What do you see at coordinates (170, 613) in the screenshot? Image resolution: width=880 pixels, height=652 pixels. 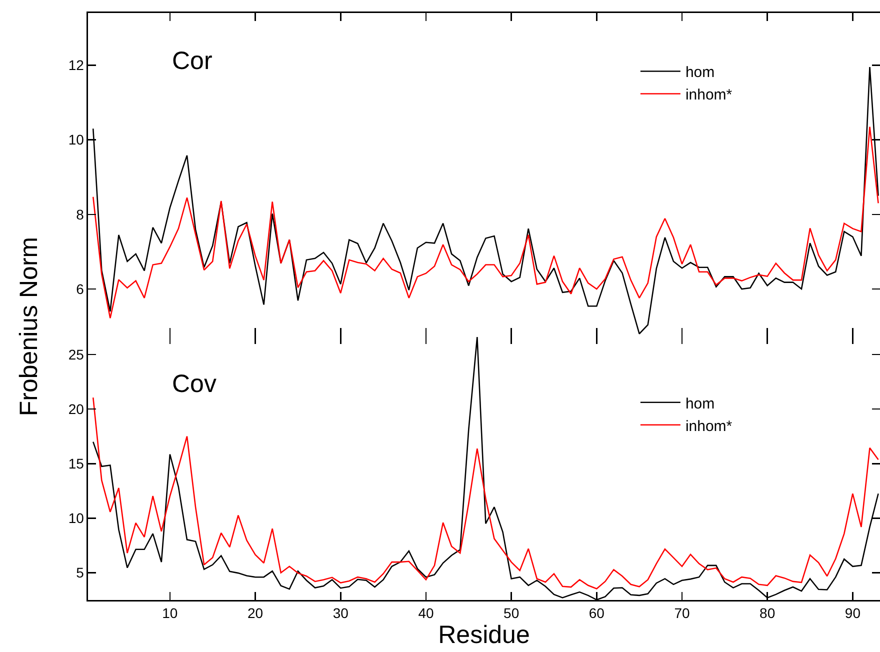 I see `x-tick-label: 10` at bounding box center [170, 613].